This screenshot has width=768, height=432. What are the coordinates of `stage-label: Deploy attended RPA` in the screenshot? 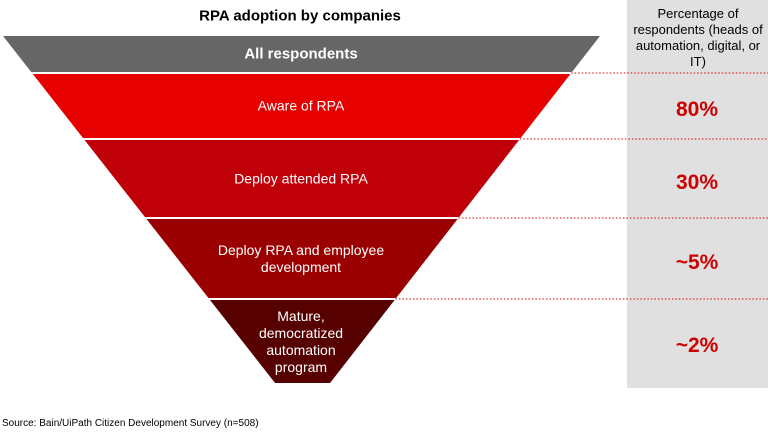 It's located at (301, 178).